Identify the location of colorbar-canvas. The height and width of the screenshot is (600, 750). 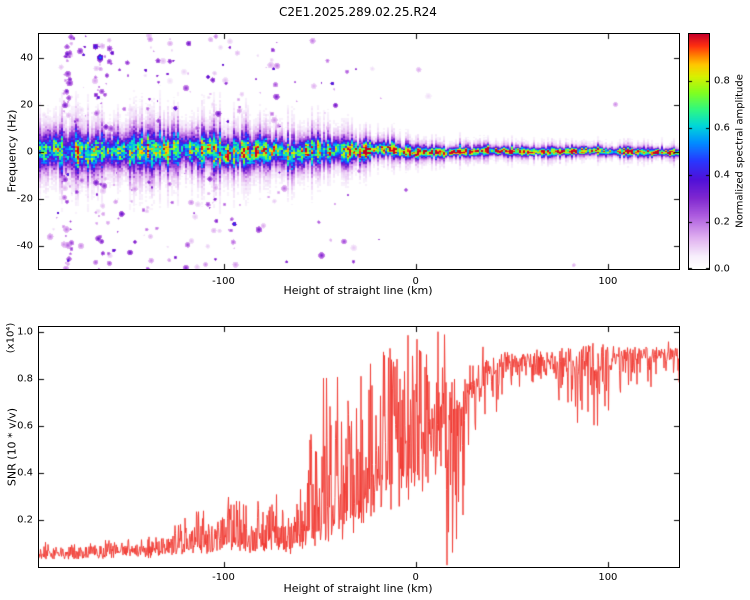
(699, 151).